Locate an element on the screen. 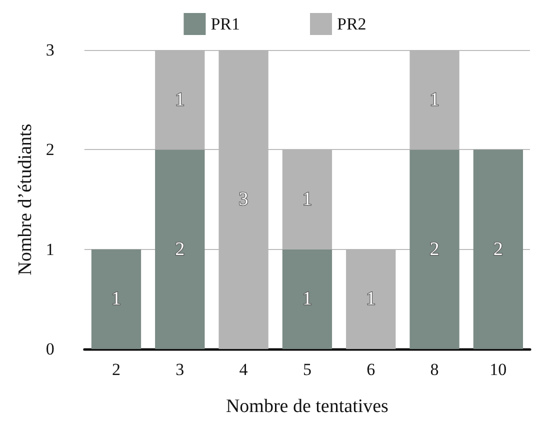 This screenshot has width=550, height=435. x-tick-label: 5 is located at coordinates (307, 369).